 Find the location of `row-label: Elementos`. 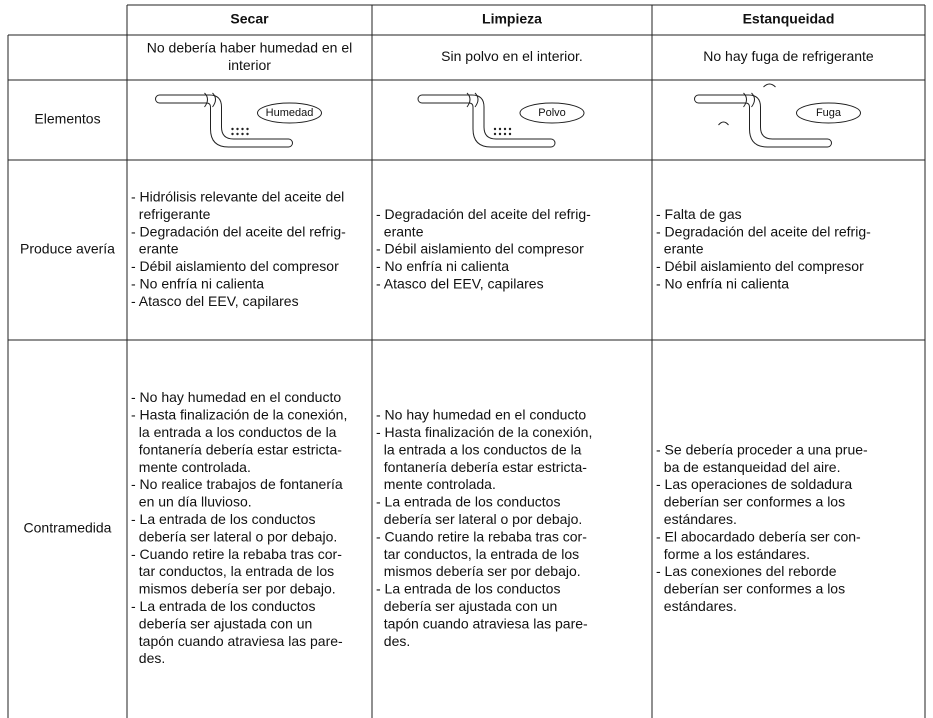

row-label: Elementos is located at coordinates (67, 119).